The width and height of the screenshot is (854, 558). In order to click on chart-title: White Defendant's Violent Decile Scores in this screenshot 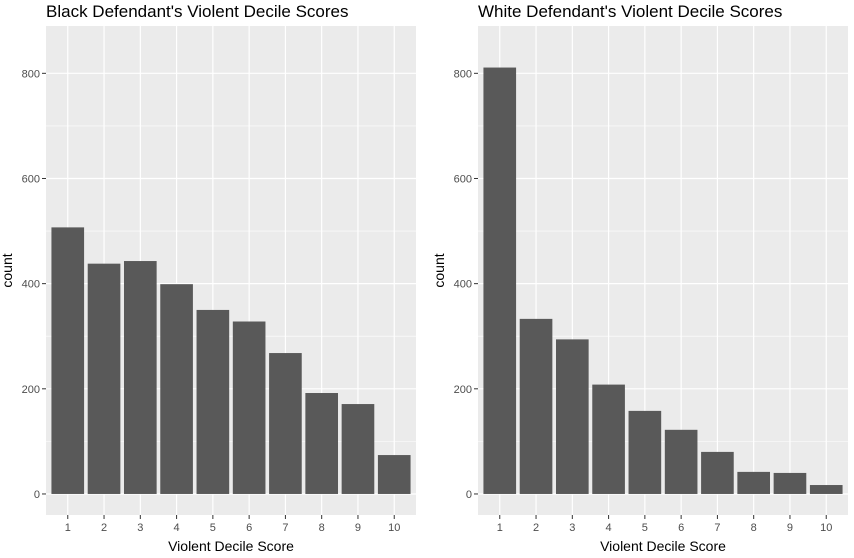, I will do `click(630, 11)`.